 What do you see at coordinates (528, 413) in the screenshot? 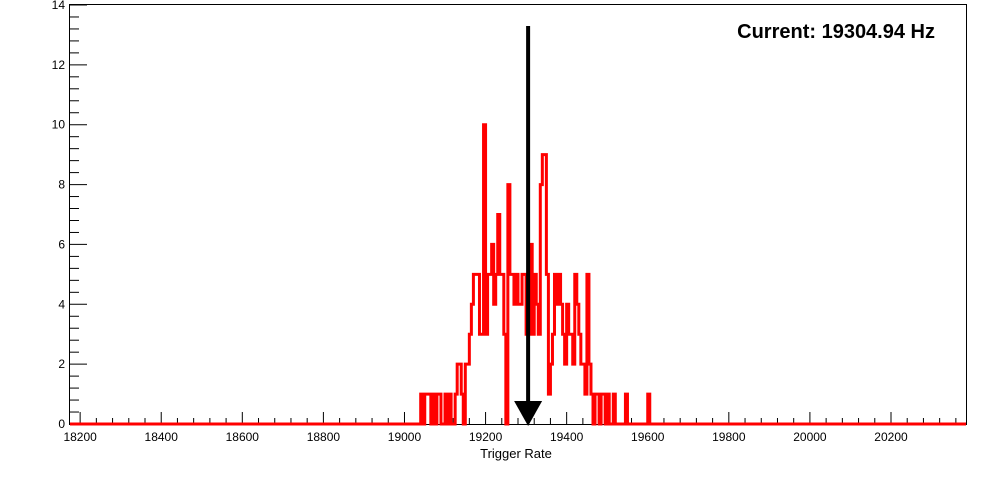
I see `current-marker-arrowhead` at bounding box center [528, 413].